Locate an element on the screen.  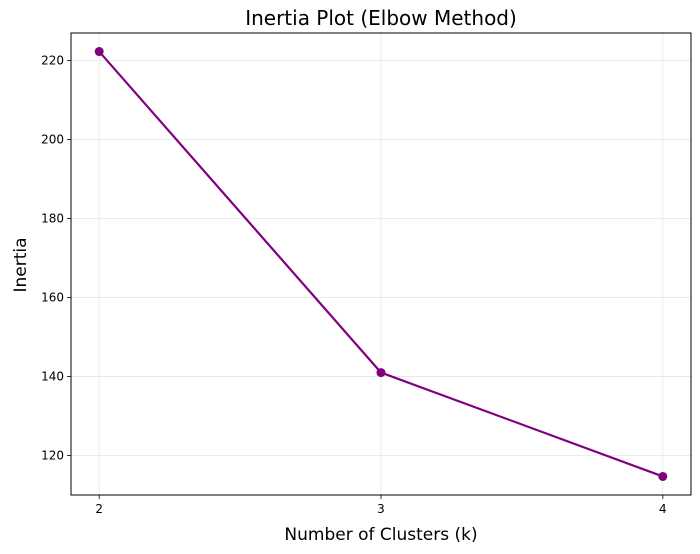
y-tick-label: 120 is located at coordinates (52, 456).